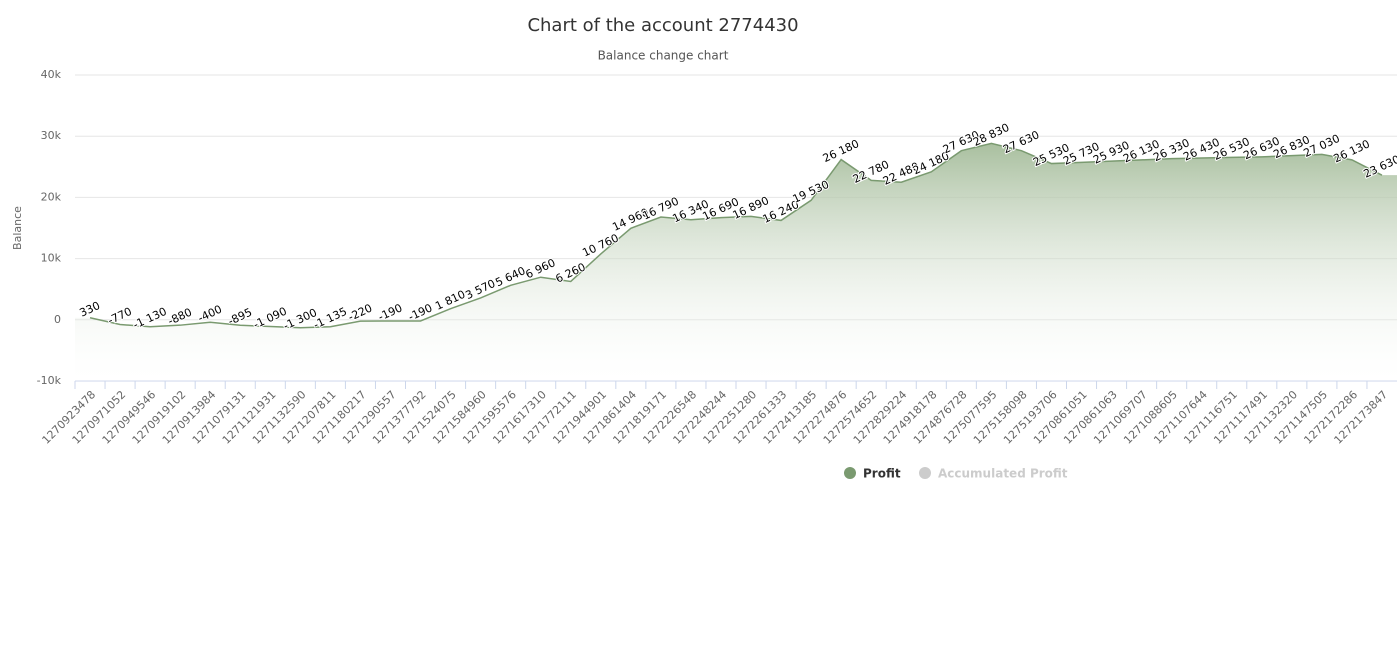 The image size is (1397, 648). I want to click on y-tick-label: -10k, so click(49, 380).